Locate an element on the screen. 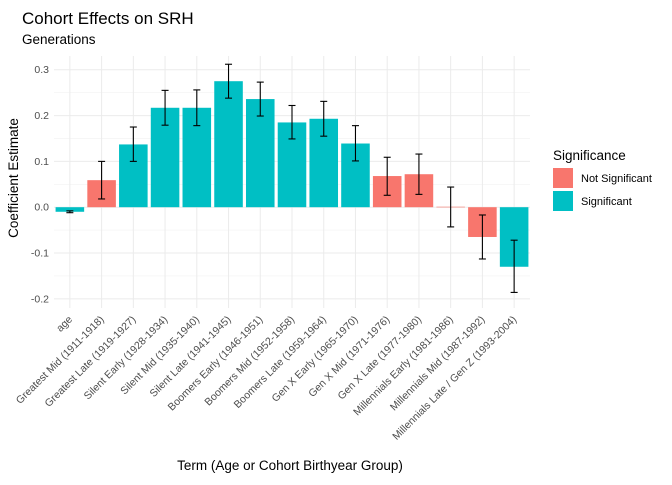 The image size is (672, 485). y-axis-title: Coefficient Estimate is located at coordinates (13, 178).